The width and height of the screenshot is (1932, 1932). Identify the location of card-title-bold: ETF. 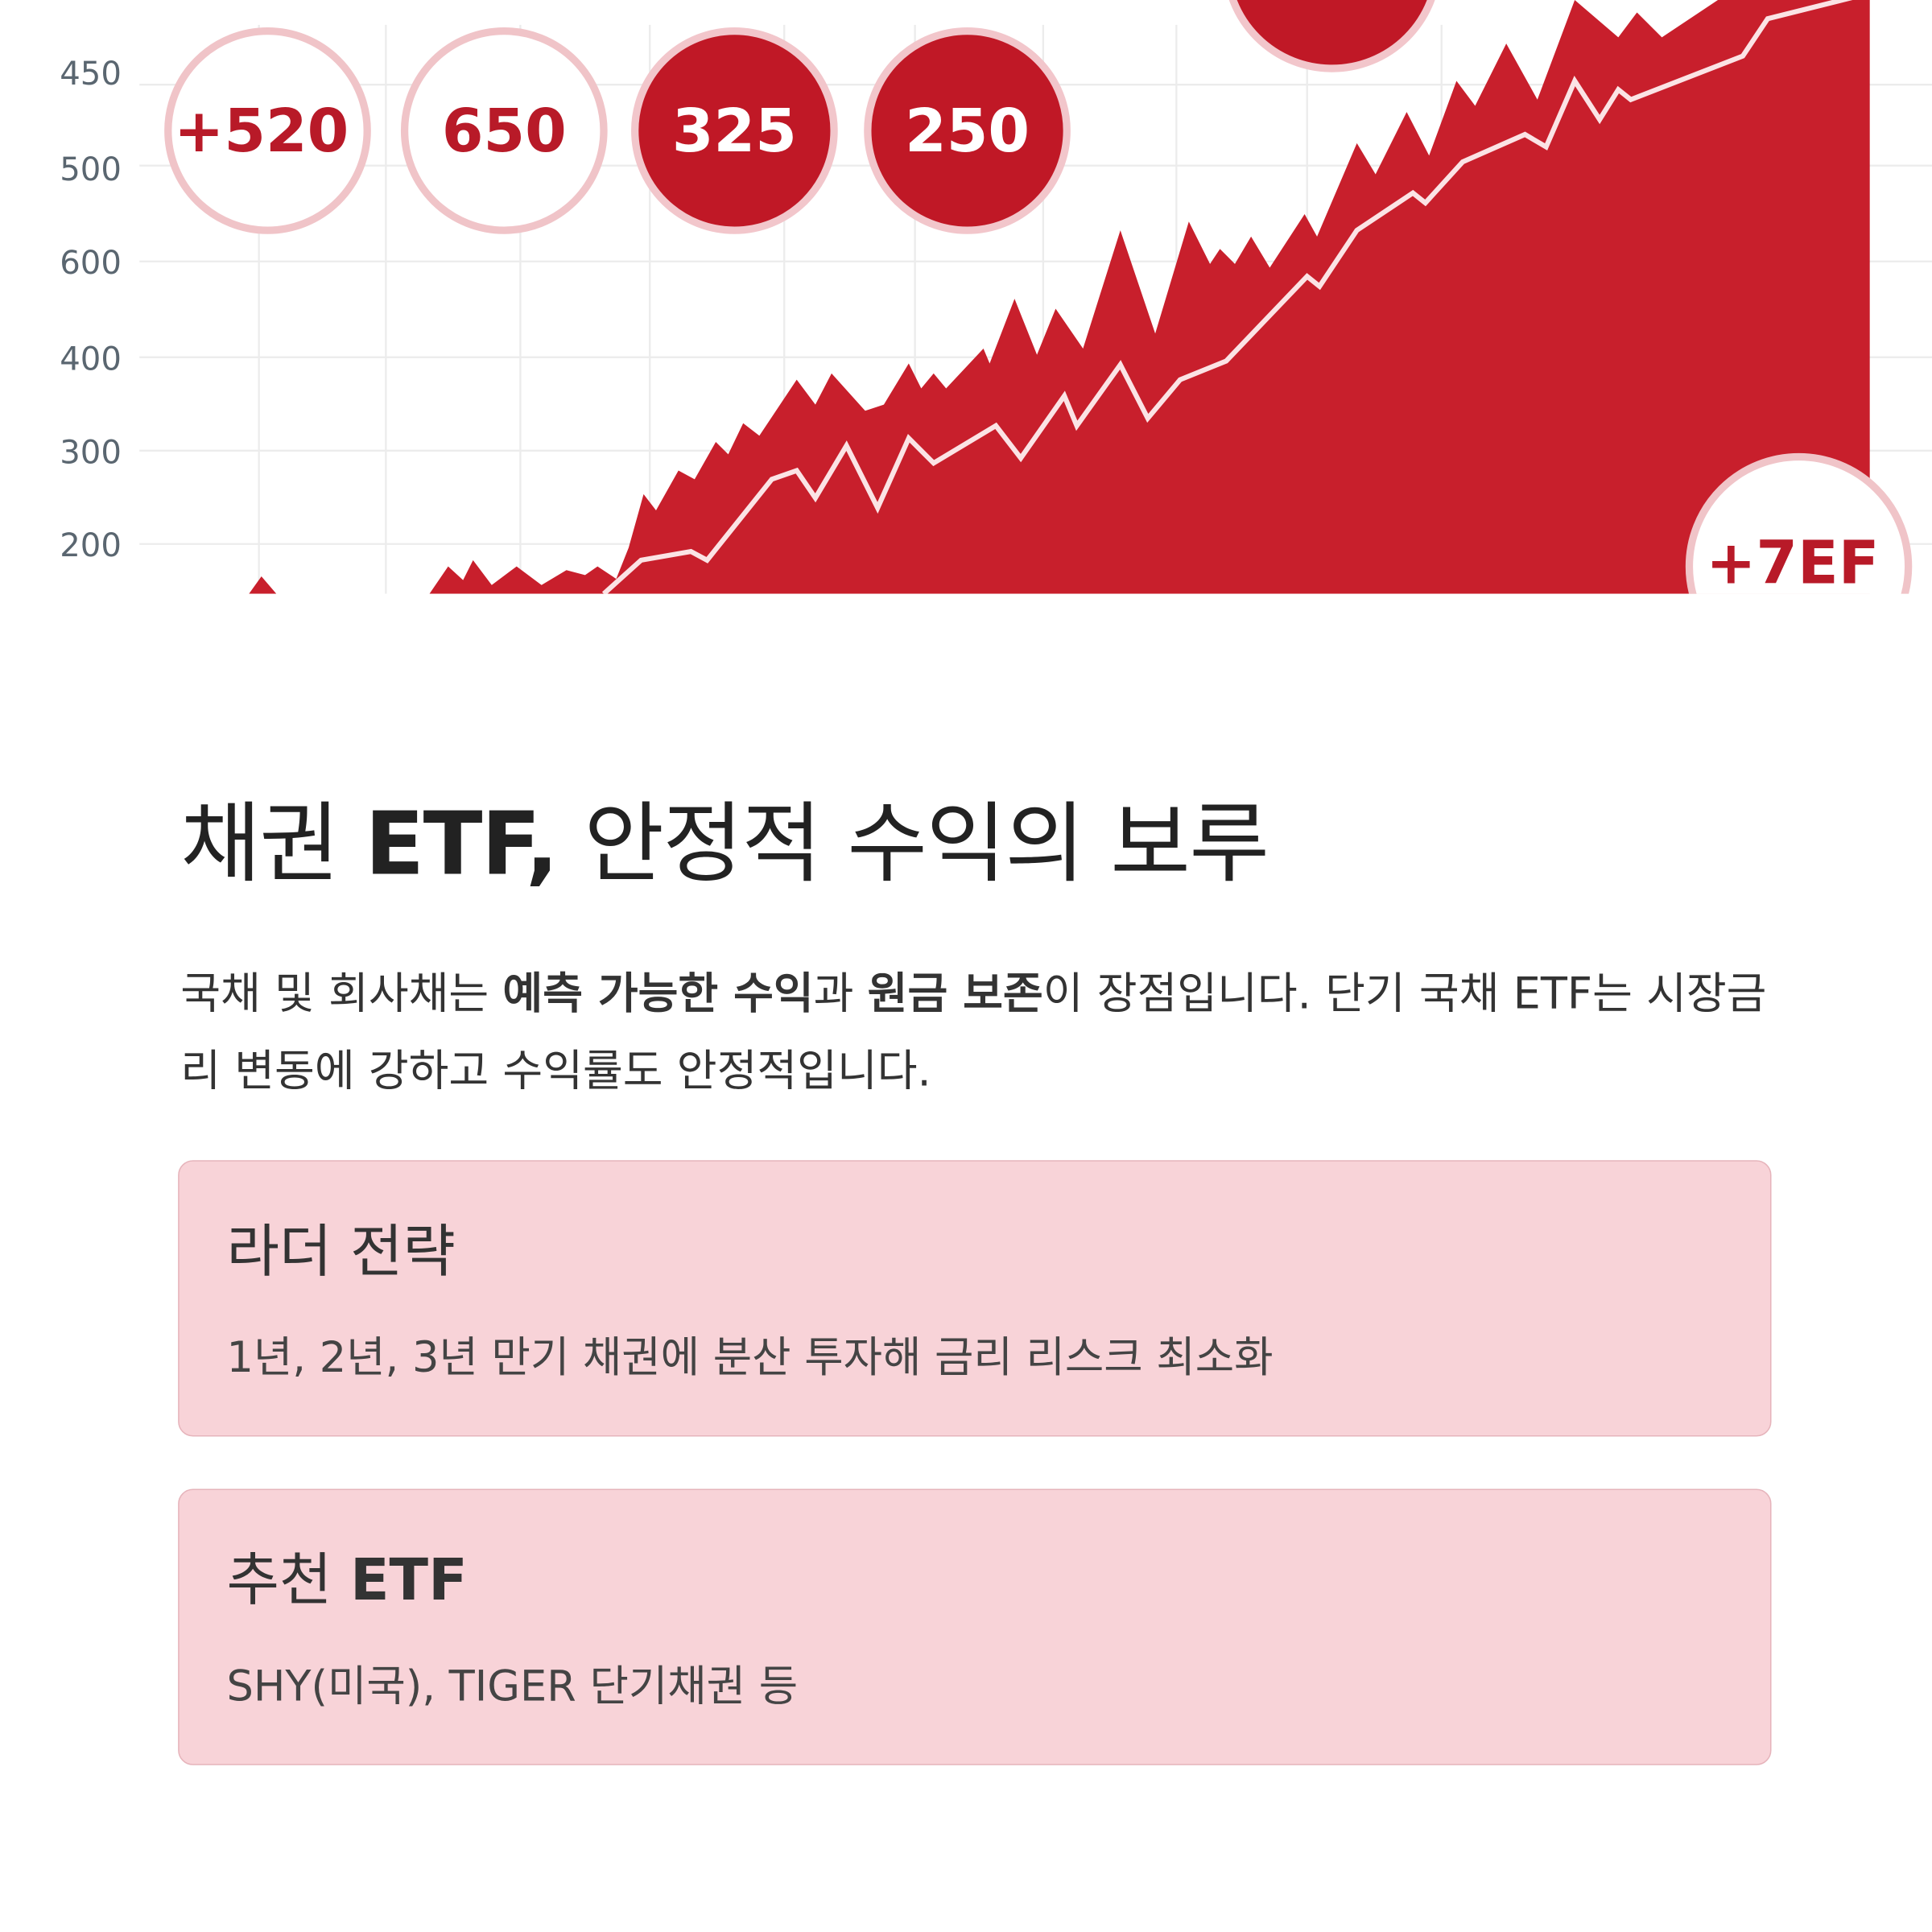
(408, 1580).